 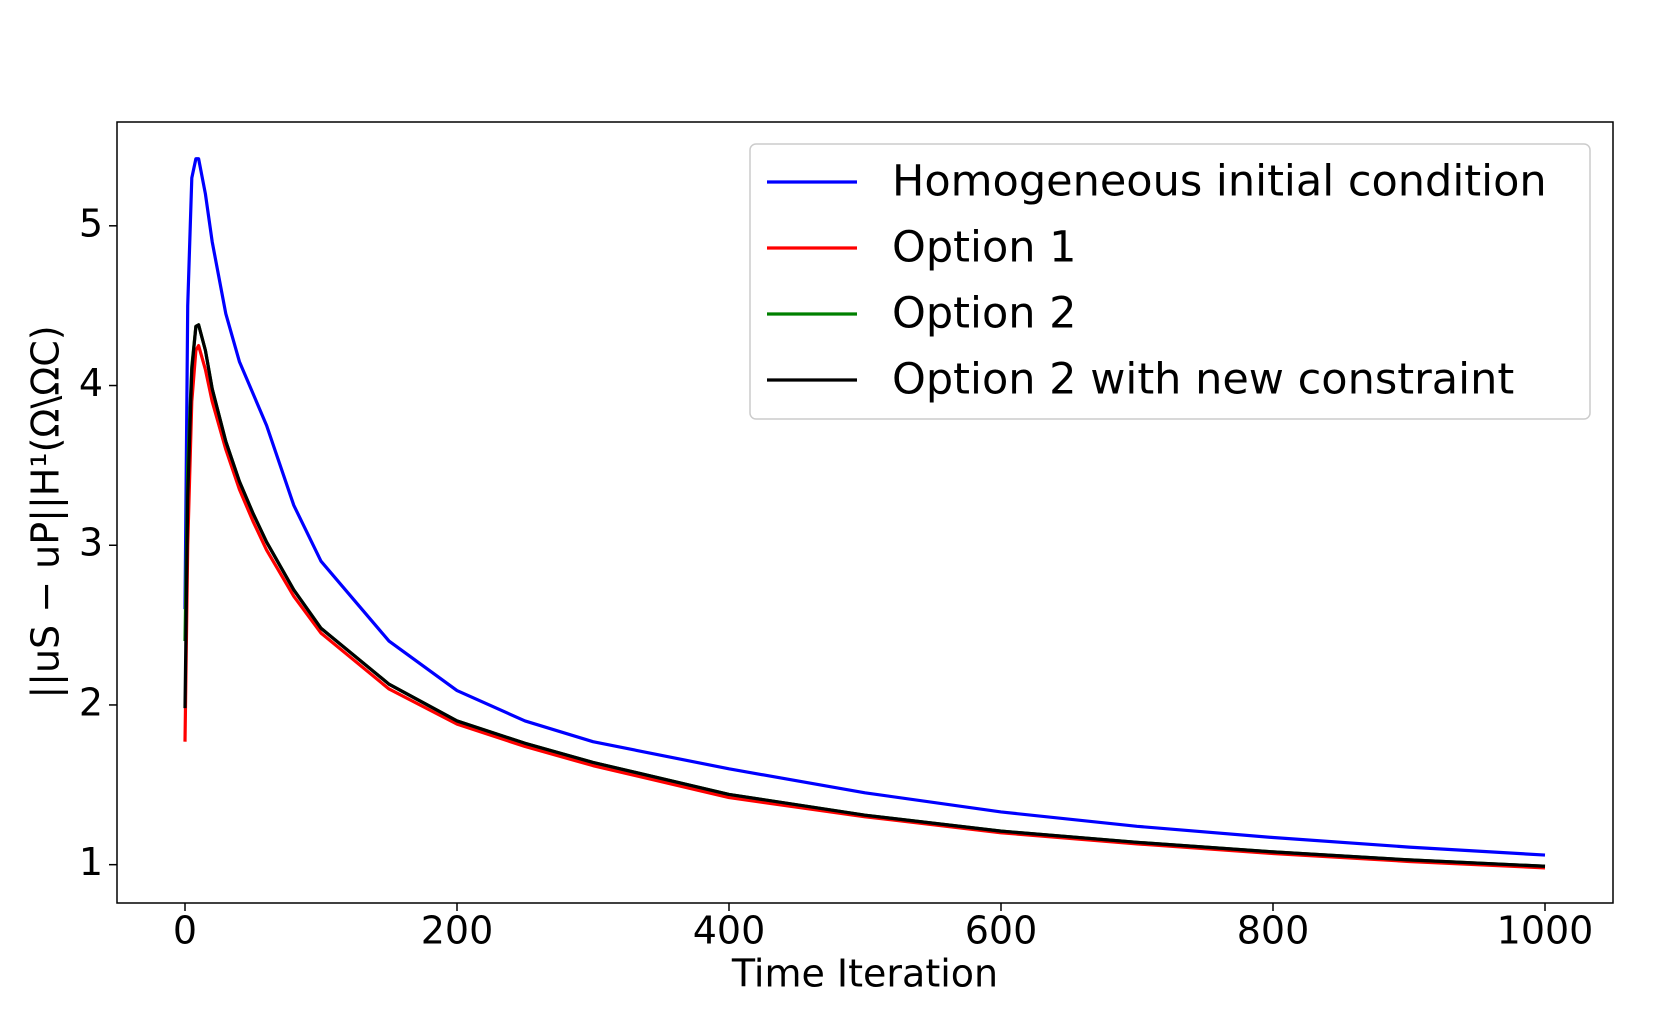 What do you see at coordinates (1545, 931) in the screenshot?
I see `x-tick-label: 1000` at bounding box center [1545, 931].